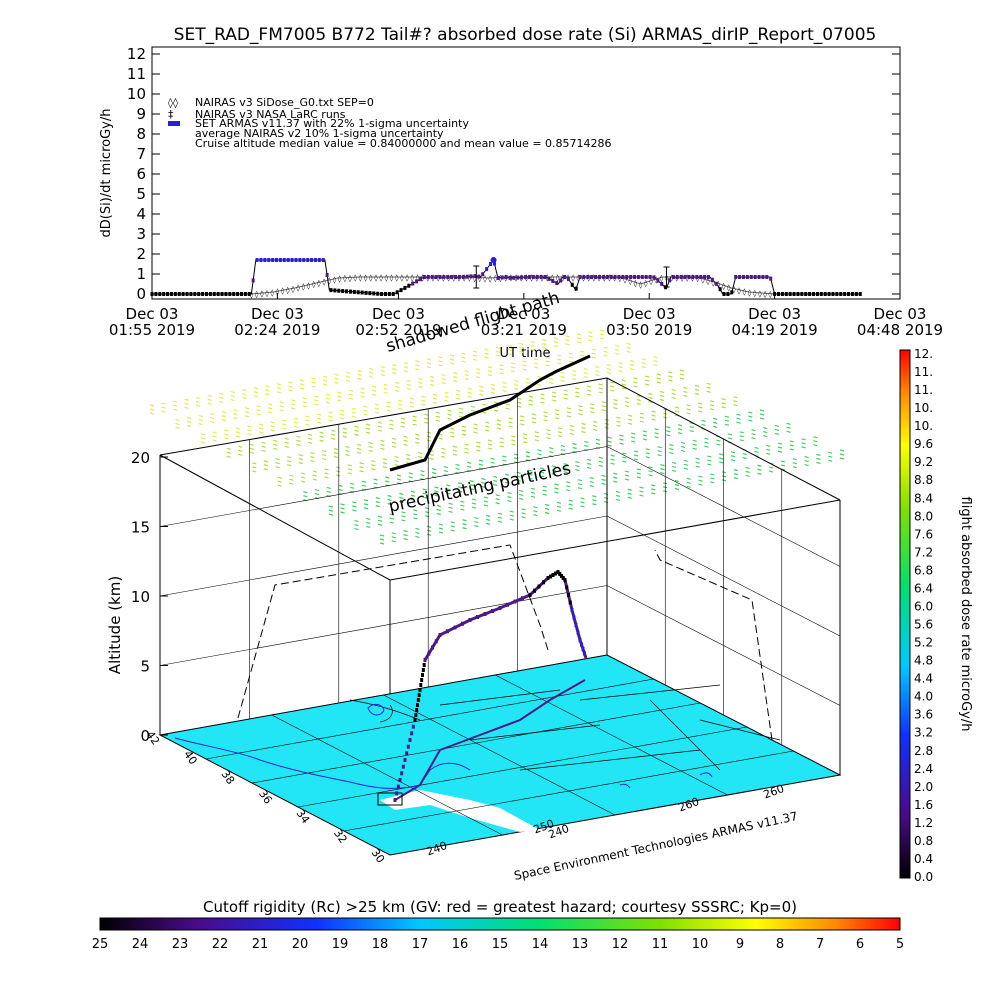 This screenshot has width=1000, height=1000. I want to click on right-colorbar-tick-label: 5.2, so click(923, 643).